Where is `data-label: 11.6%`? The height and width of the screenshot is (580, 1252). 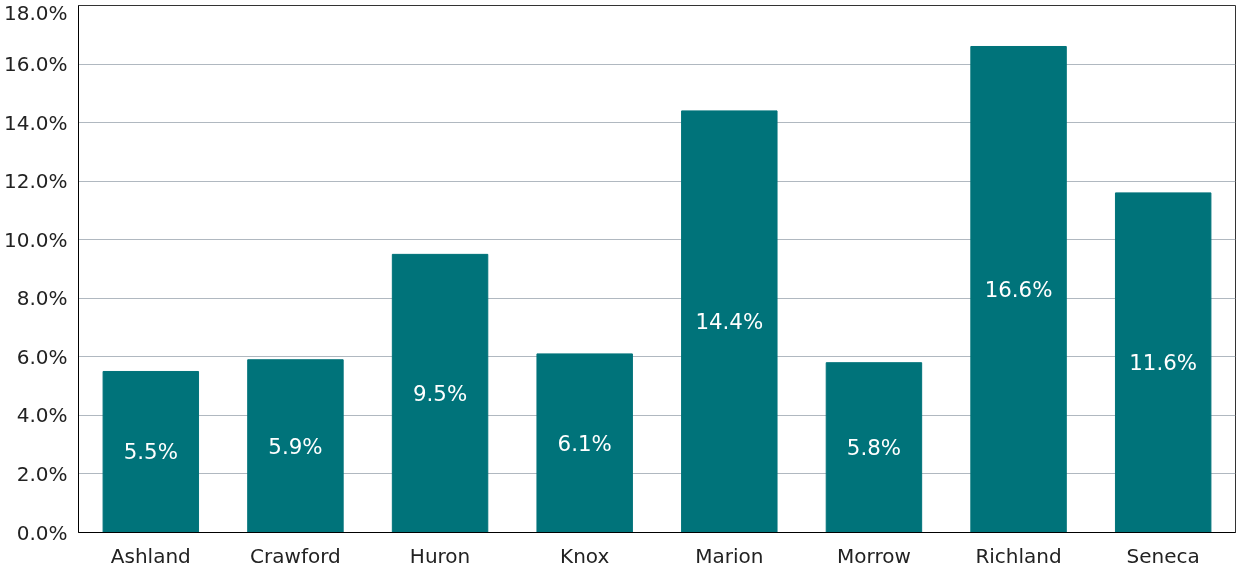 data-label: 11.6% is located at coordinates (1163, 363).